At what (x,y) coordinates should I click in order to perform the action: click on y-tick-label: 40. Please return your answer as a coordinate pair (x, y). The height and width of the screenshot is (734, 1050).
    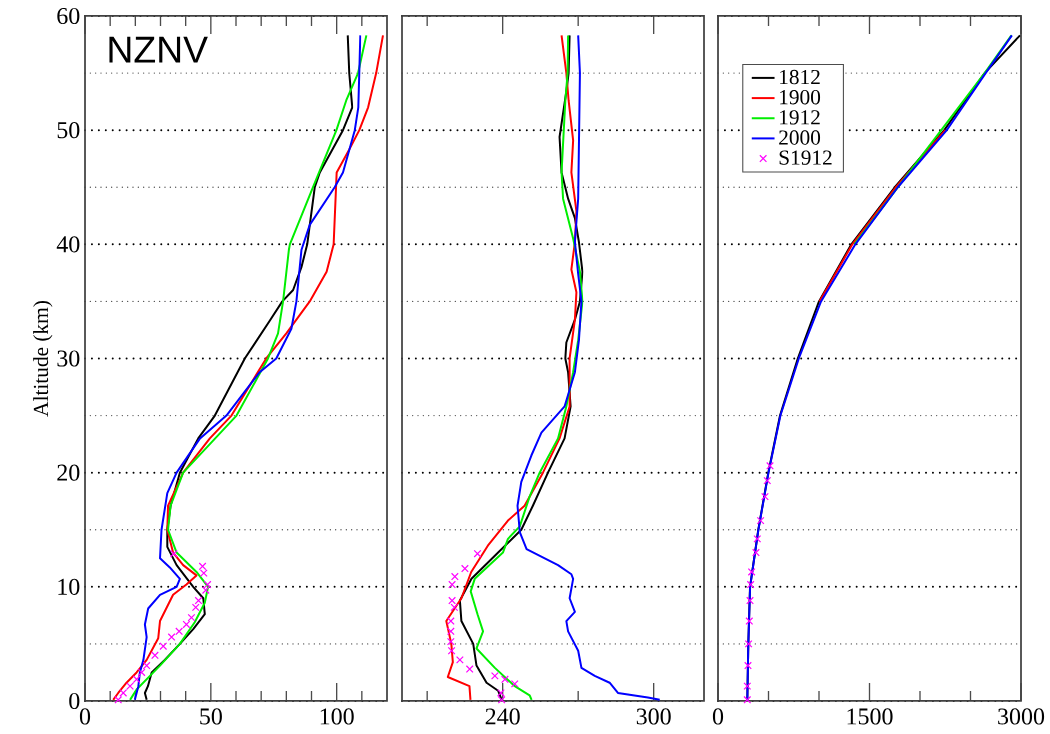
    Looking at the image, I should click on (68, 244).